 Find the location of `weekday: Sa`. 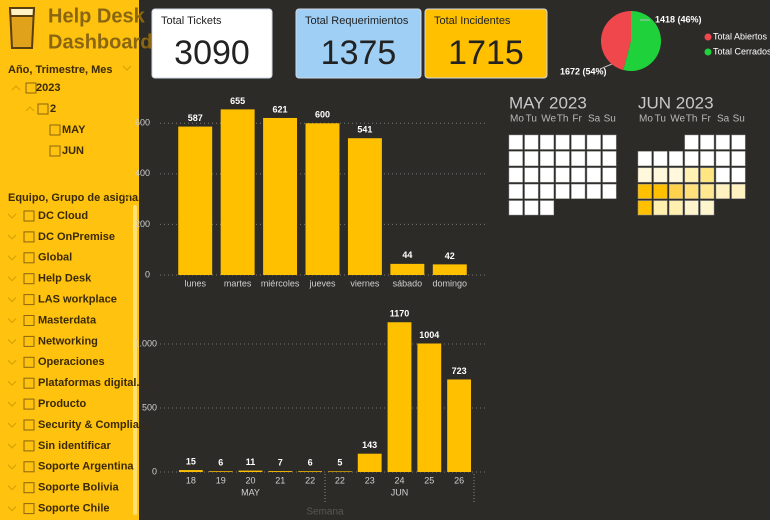

weekday: Sa is located at coordinates (723, 119).